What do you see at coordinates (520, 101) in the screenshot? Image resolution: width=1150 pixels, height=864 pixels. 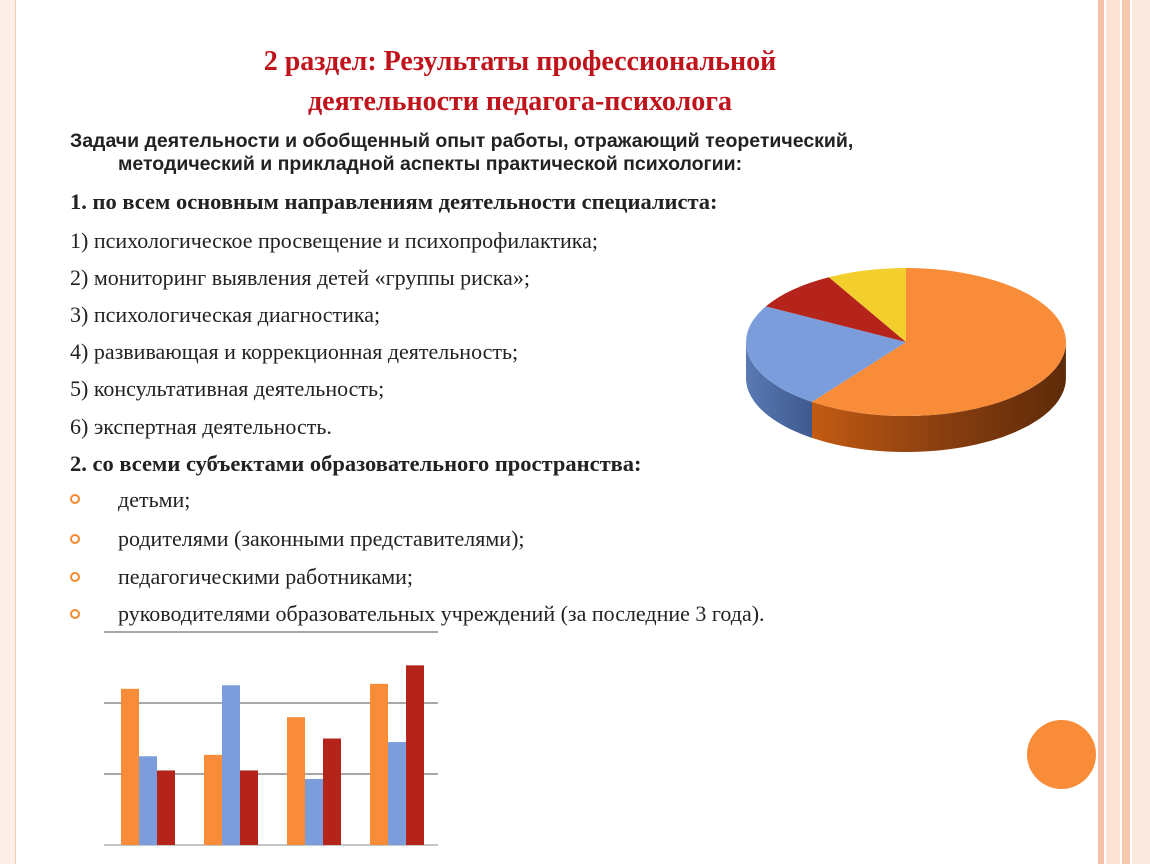 I see `slide-title-line2: деятельности педагога-психолога` at bounding box center [520, 101].